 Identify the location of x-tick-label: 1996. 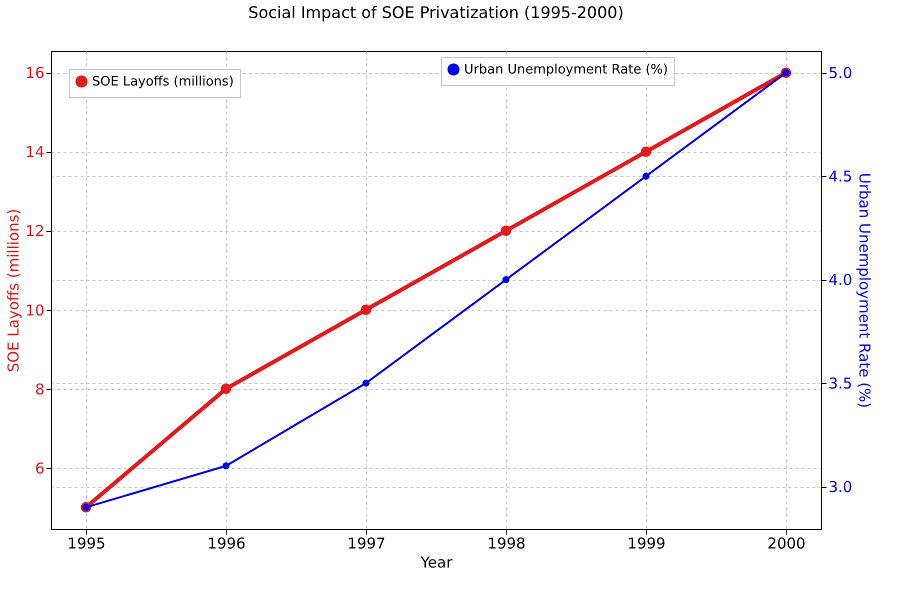
(226, 543).